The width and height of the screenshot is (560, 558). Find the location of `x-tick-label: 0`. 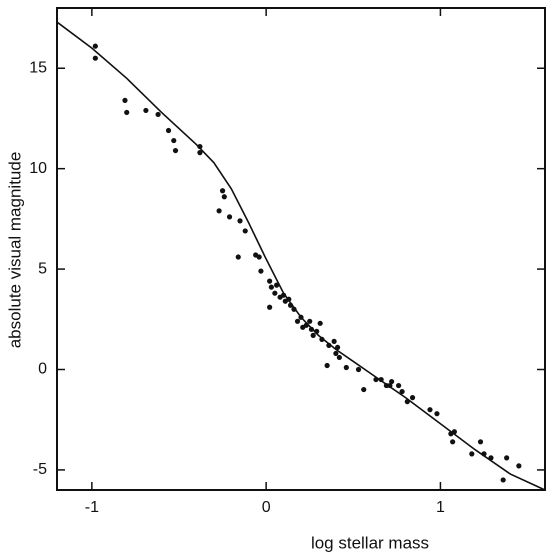

x-tick-label: 0 is located at coordinates (266, 507).